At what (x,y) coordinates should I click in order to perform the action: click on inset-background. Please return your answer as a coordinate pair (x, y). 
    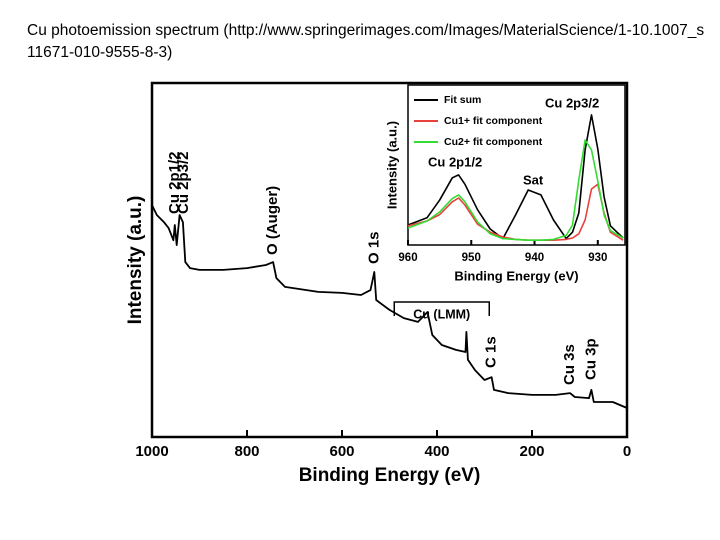
    Looking at the image, I should click on (516, 165).